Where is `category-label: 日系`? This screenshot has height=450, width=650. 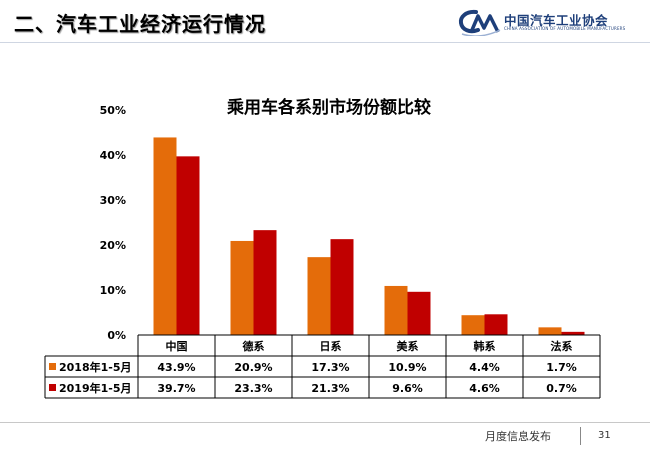 category-label: 日系 is located at coordinates (331, 346).